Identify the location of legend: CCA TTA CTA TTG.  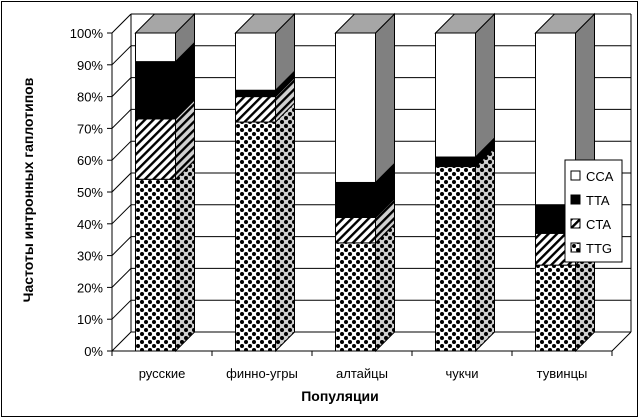
(593, 211).